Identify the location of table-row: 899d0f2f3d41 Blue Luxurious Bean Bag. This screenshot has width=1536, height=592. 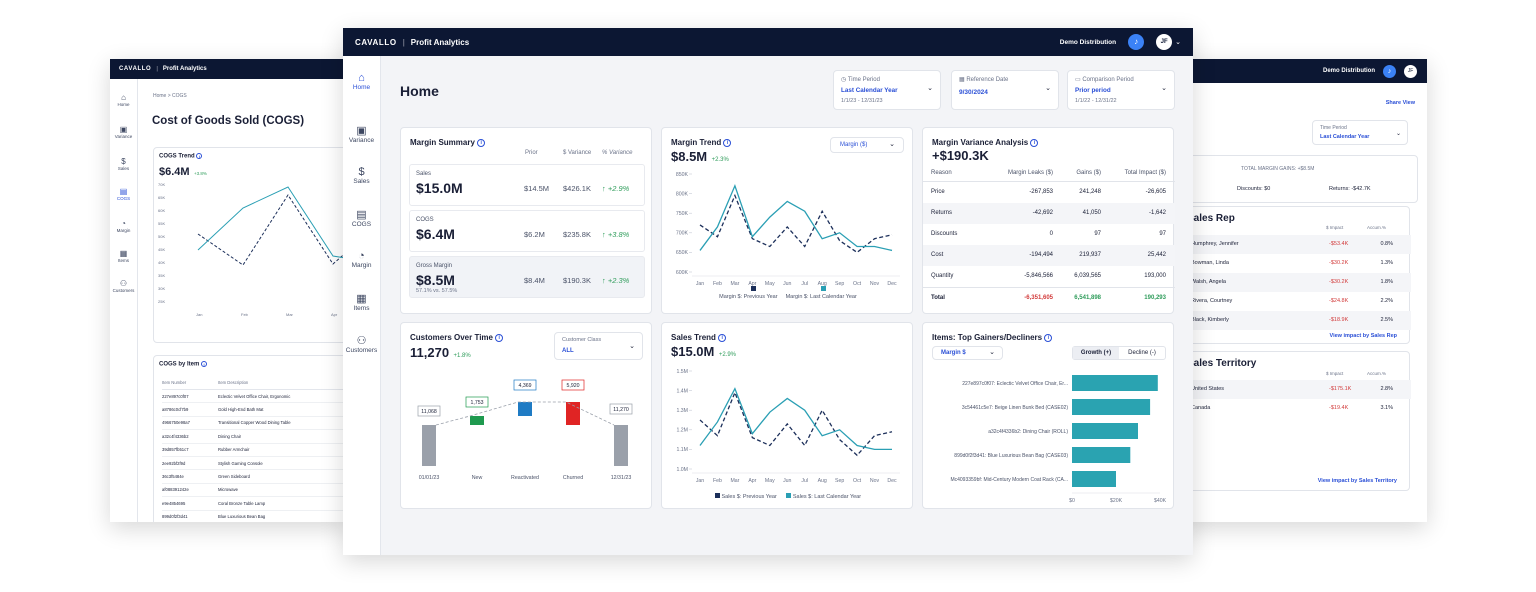
(256, 516).